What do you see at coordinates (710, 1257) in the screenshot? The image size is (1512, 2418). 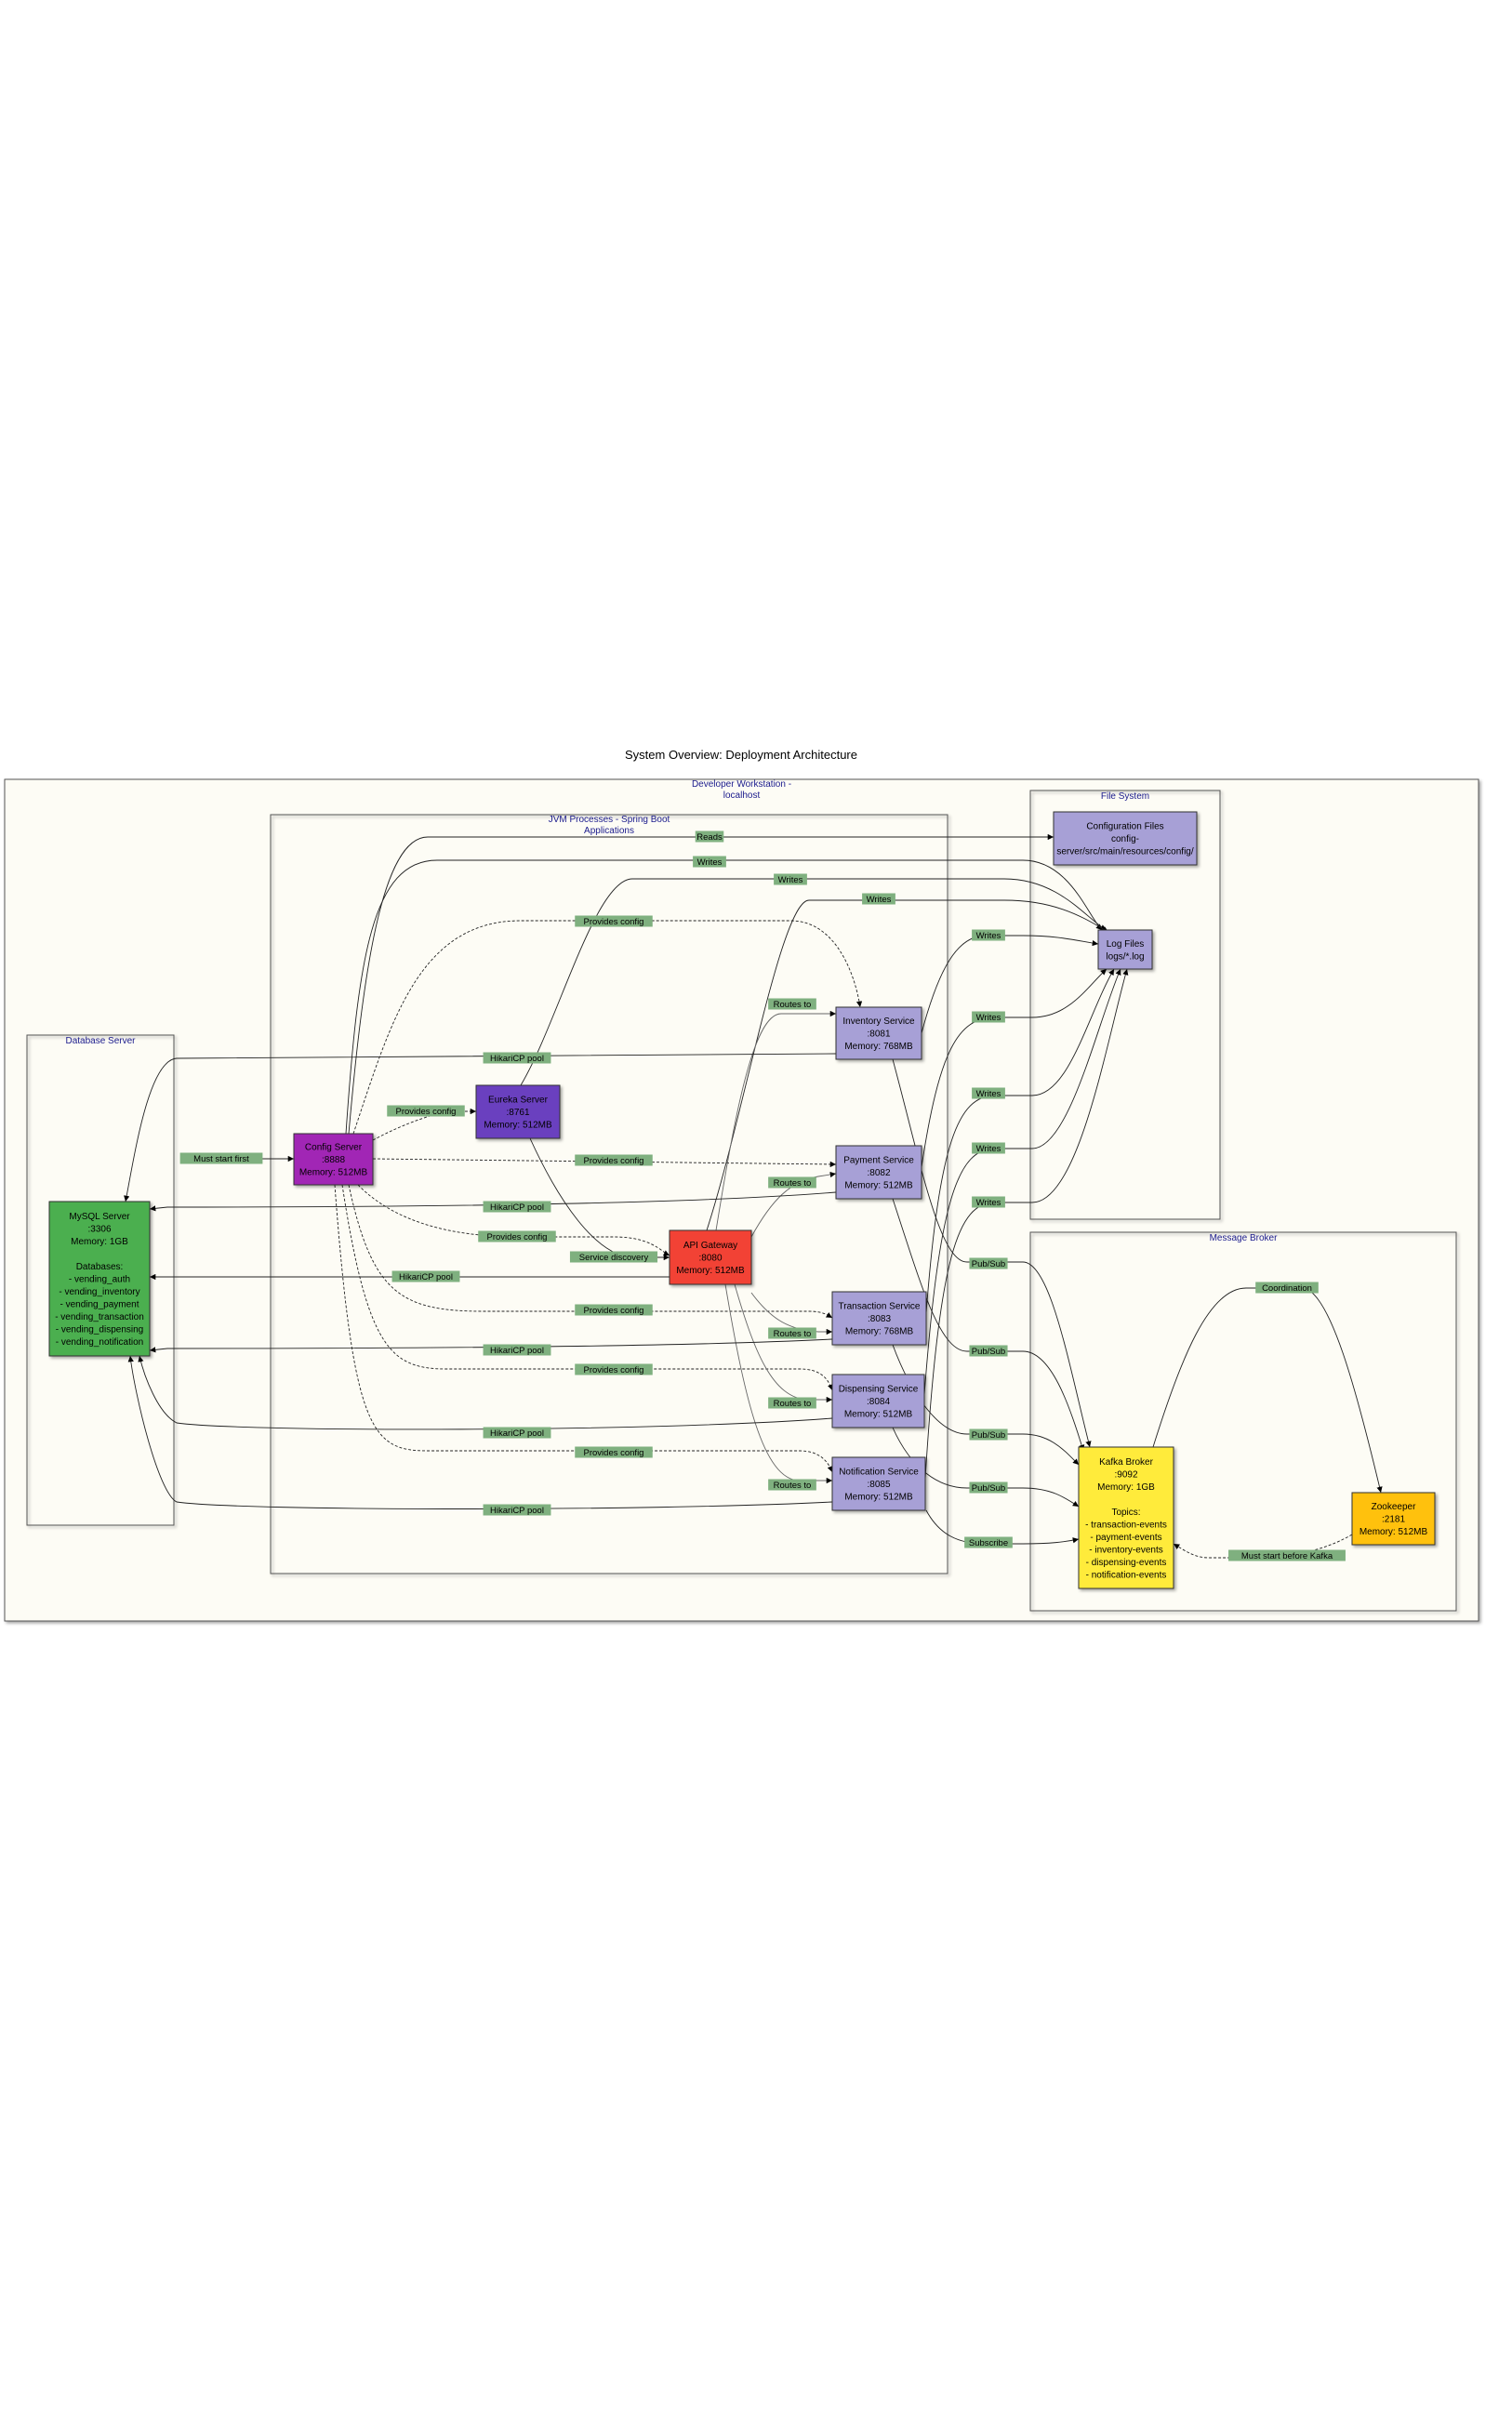 I see `node-gateway: API Gateway:8080 Memory: 512MB` at bounding box center [710, 1257].